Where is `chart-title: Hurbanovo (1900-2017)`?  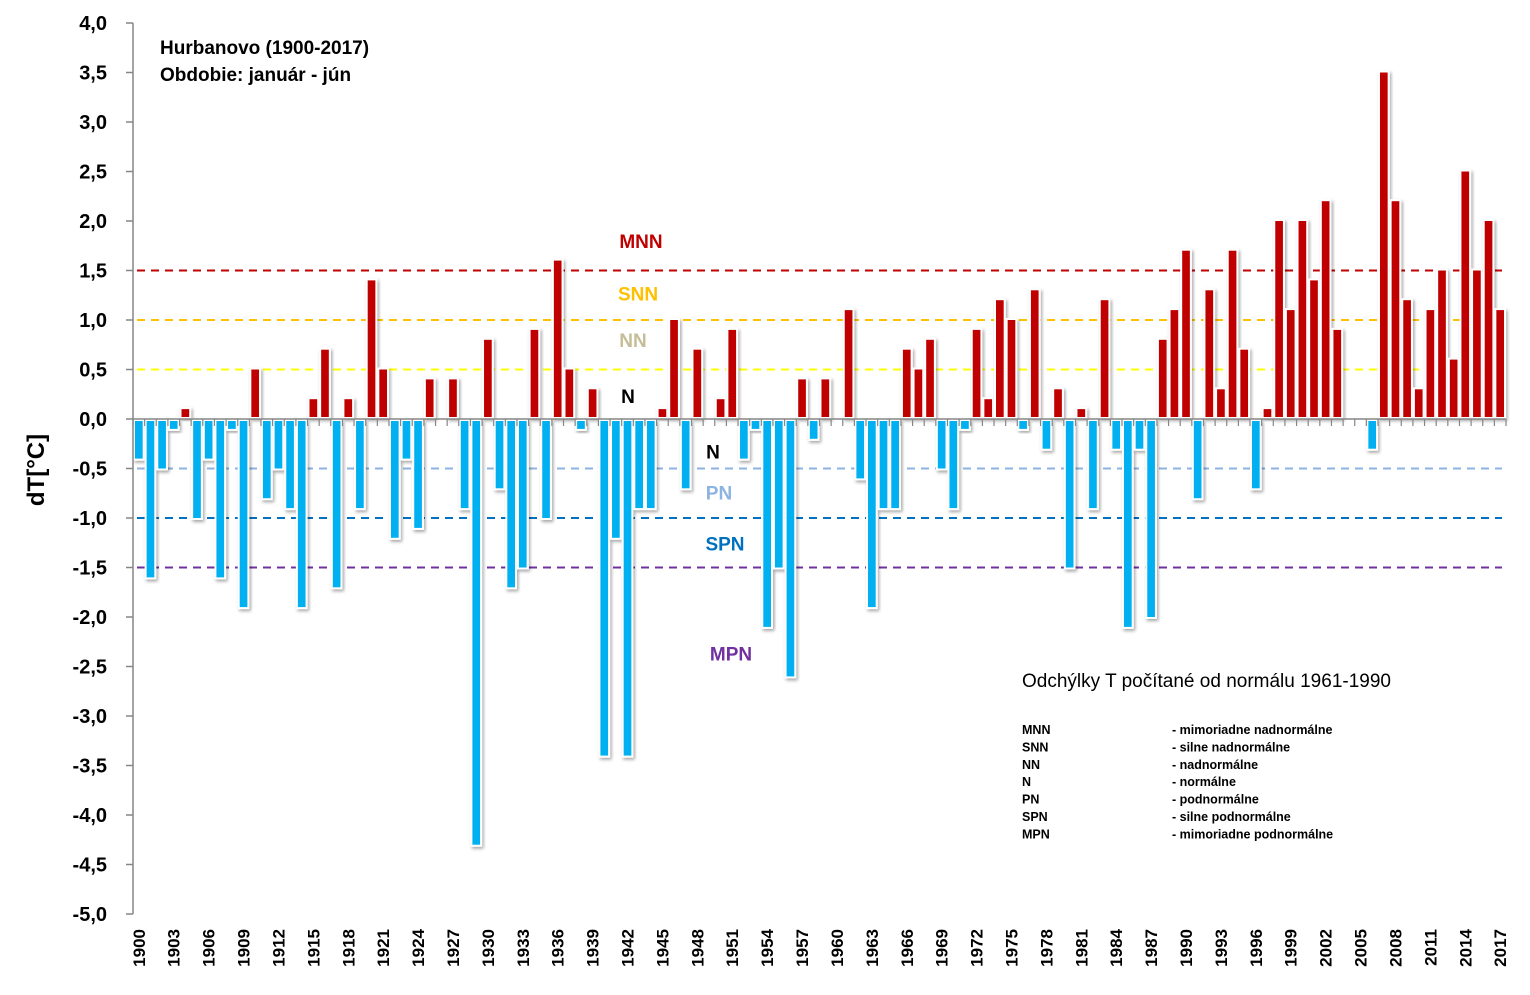 chart-title: Hurbanovo (1900-2017) is located at coordinates (264, 48).